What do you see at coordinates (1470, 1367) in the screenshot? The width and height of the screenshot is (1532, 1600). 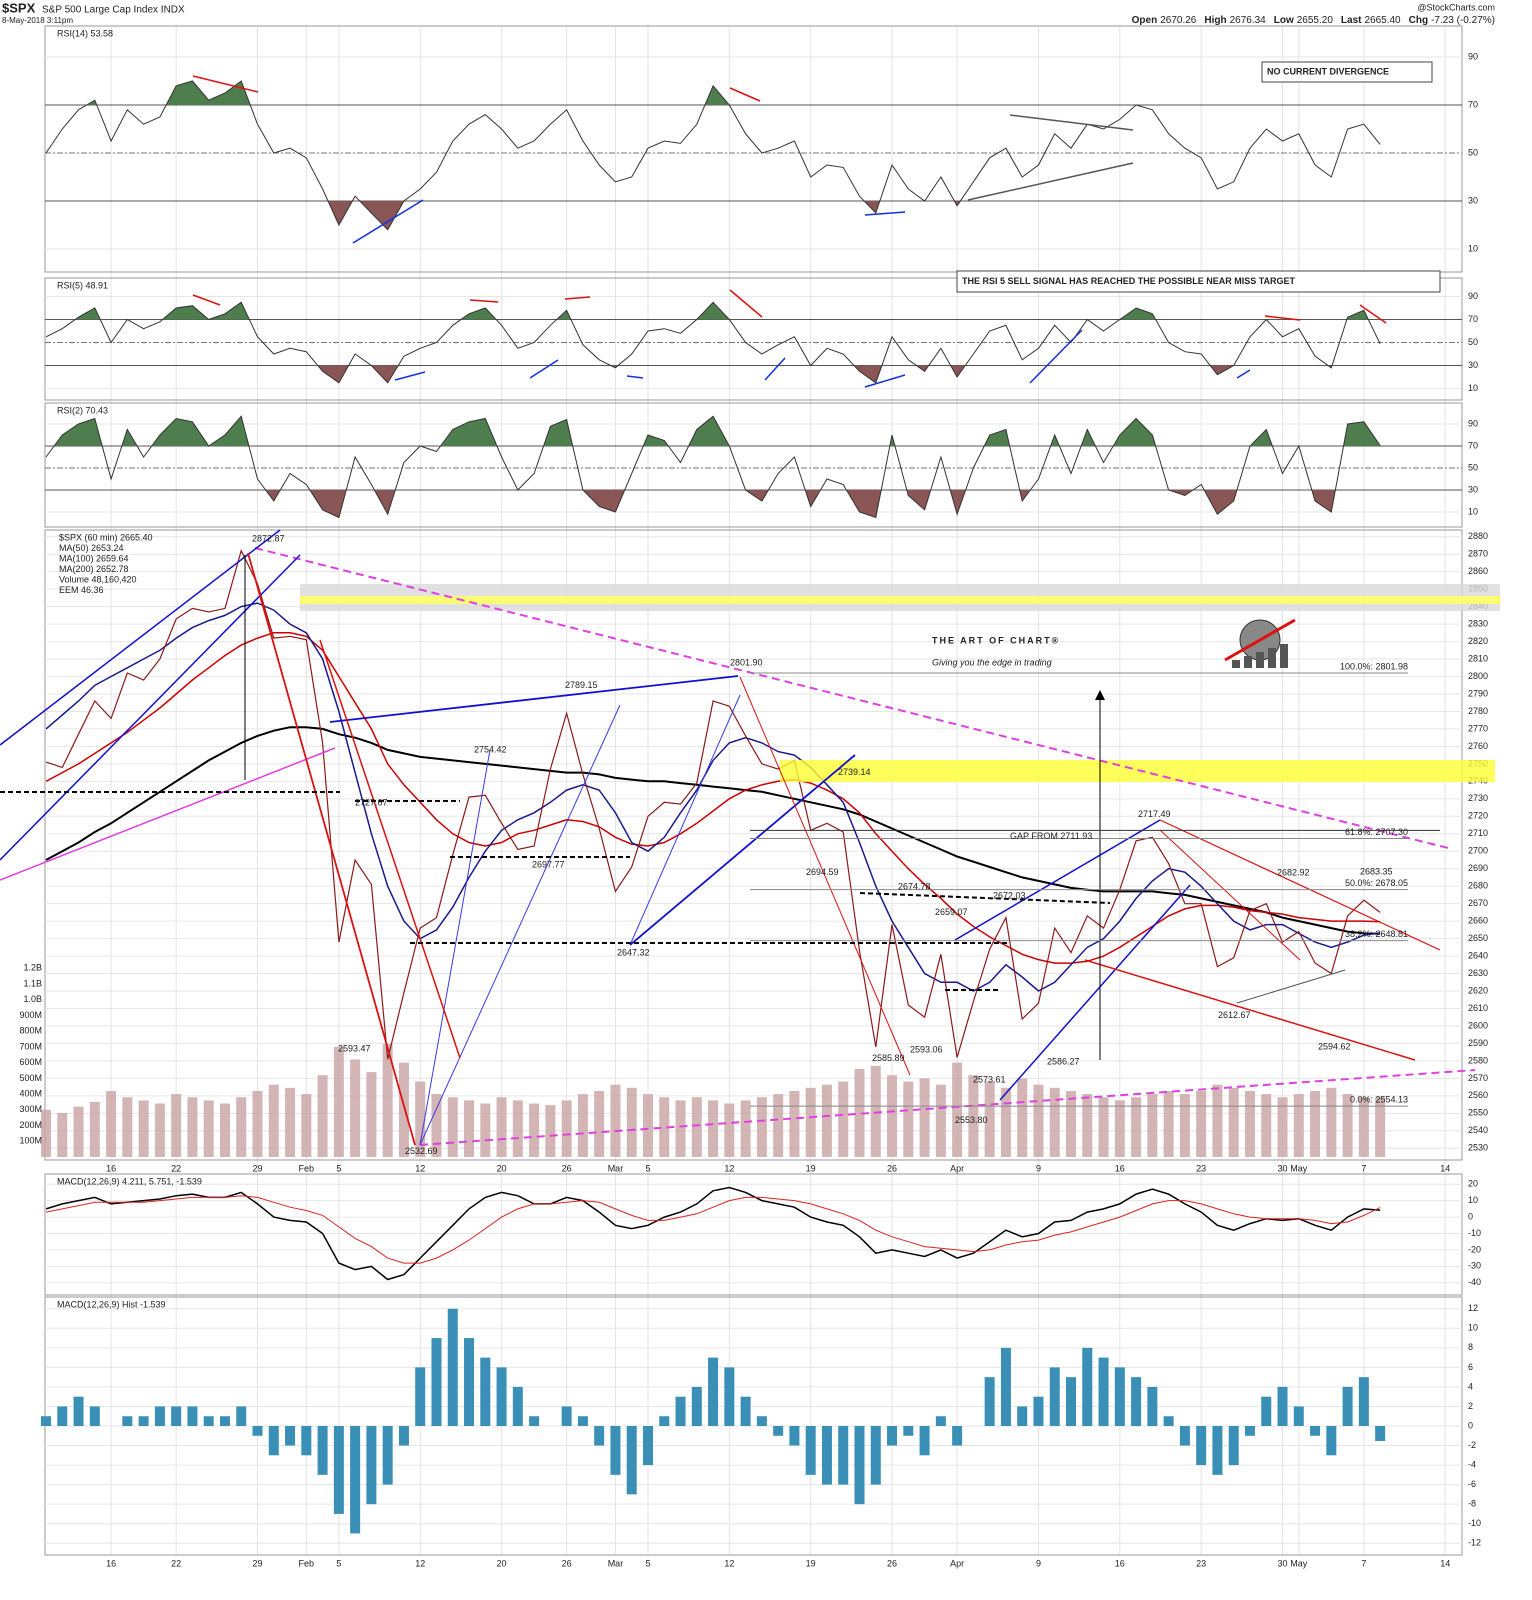 I see `y-tick-label: 6` at bounding box center [1470, 1367].